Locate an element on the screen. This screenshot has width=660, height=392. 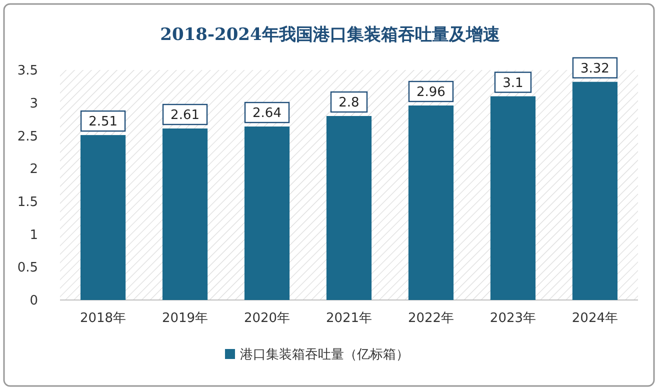
chart-title: 2018-2024年我国港口集装箱吞吐量及增速 is located at coordinates (330, 35).